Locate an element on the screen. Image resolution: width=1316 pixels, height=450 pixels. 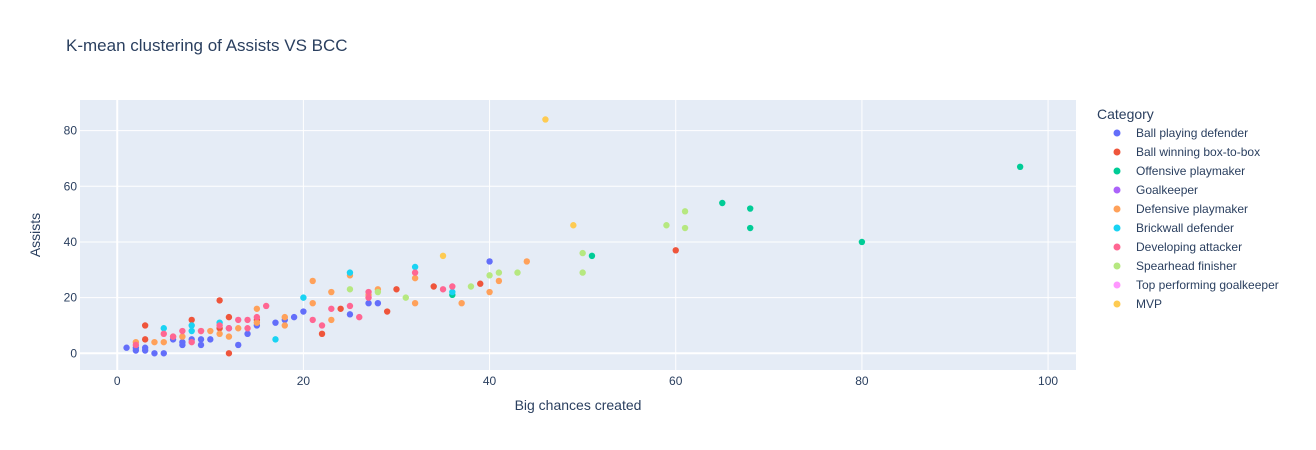
legend-item-goalkeeper: Goalkeeper is located at coordinates (1156, 190).